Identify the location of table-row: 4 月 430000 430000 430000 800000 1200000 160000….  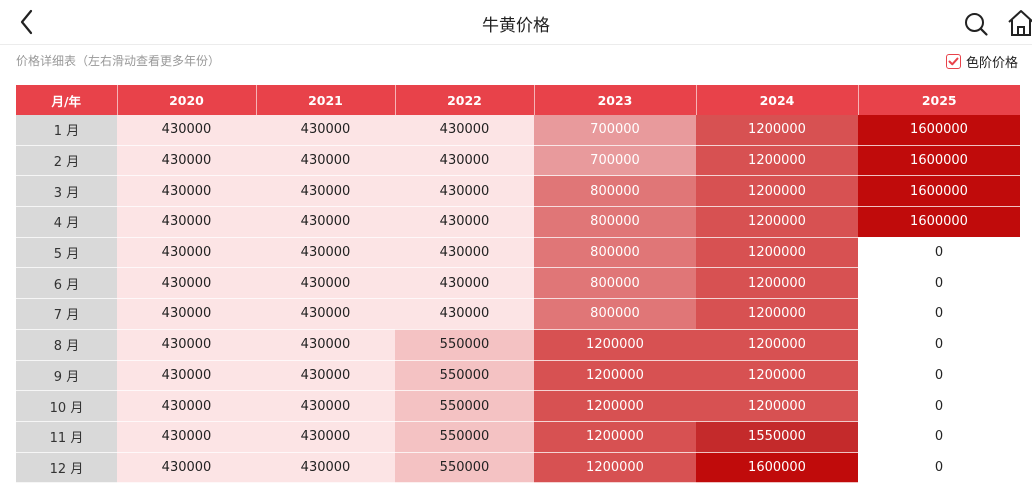
(518, 222).